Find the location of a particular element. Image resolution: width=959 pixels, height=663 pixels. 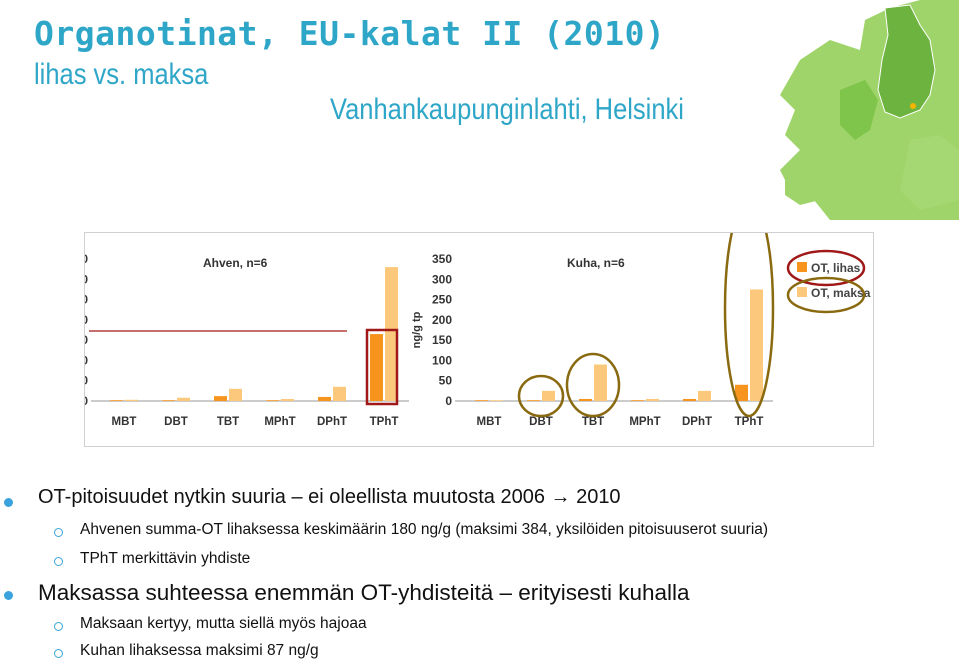

legend-label-lihas: OT, lihas is located at coordinates (836, 268).